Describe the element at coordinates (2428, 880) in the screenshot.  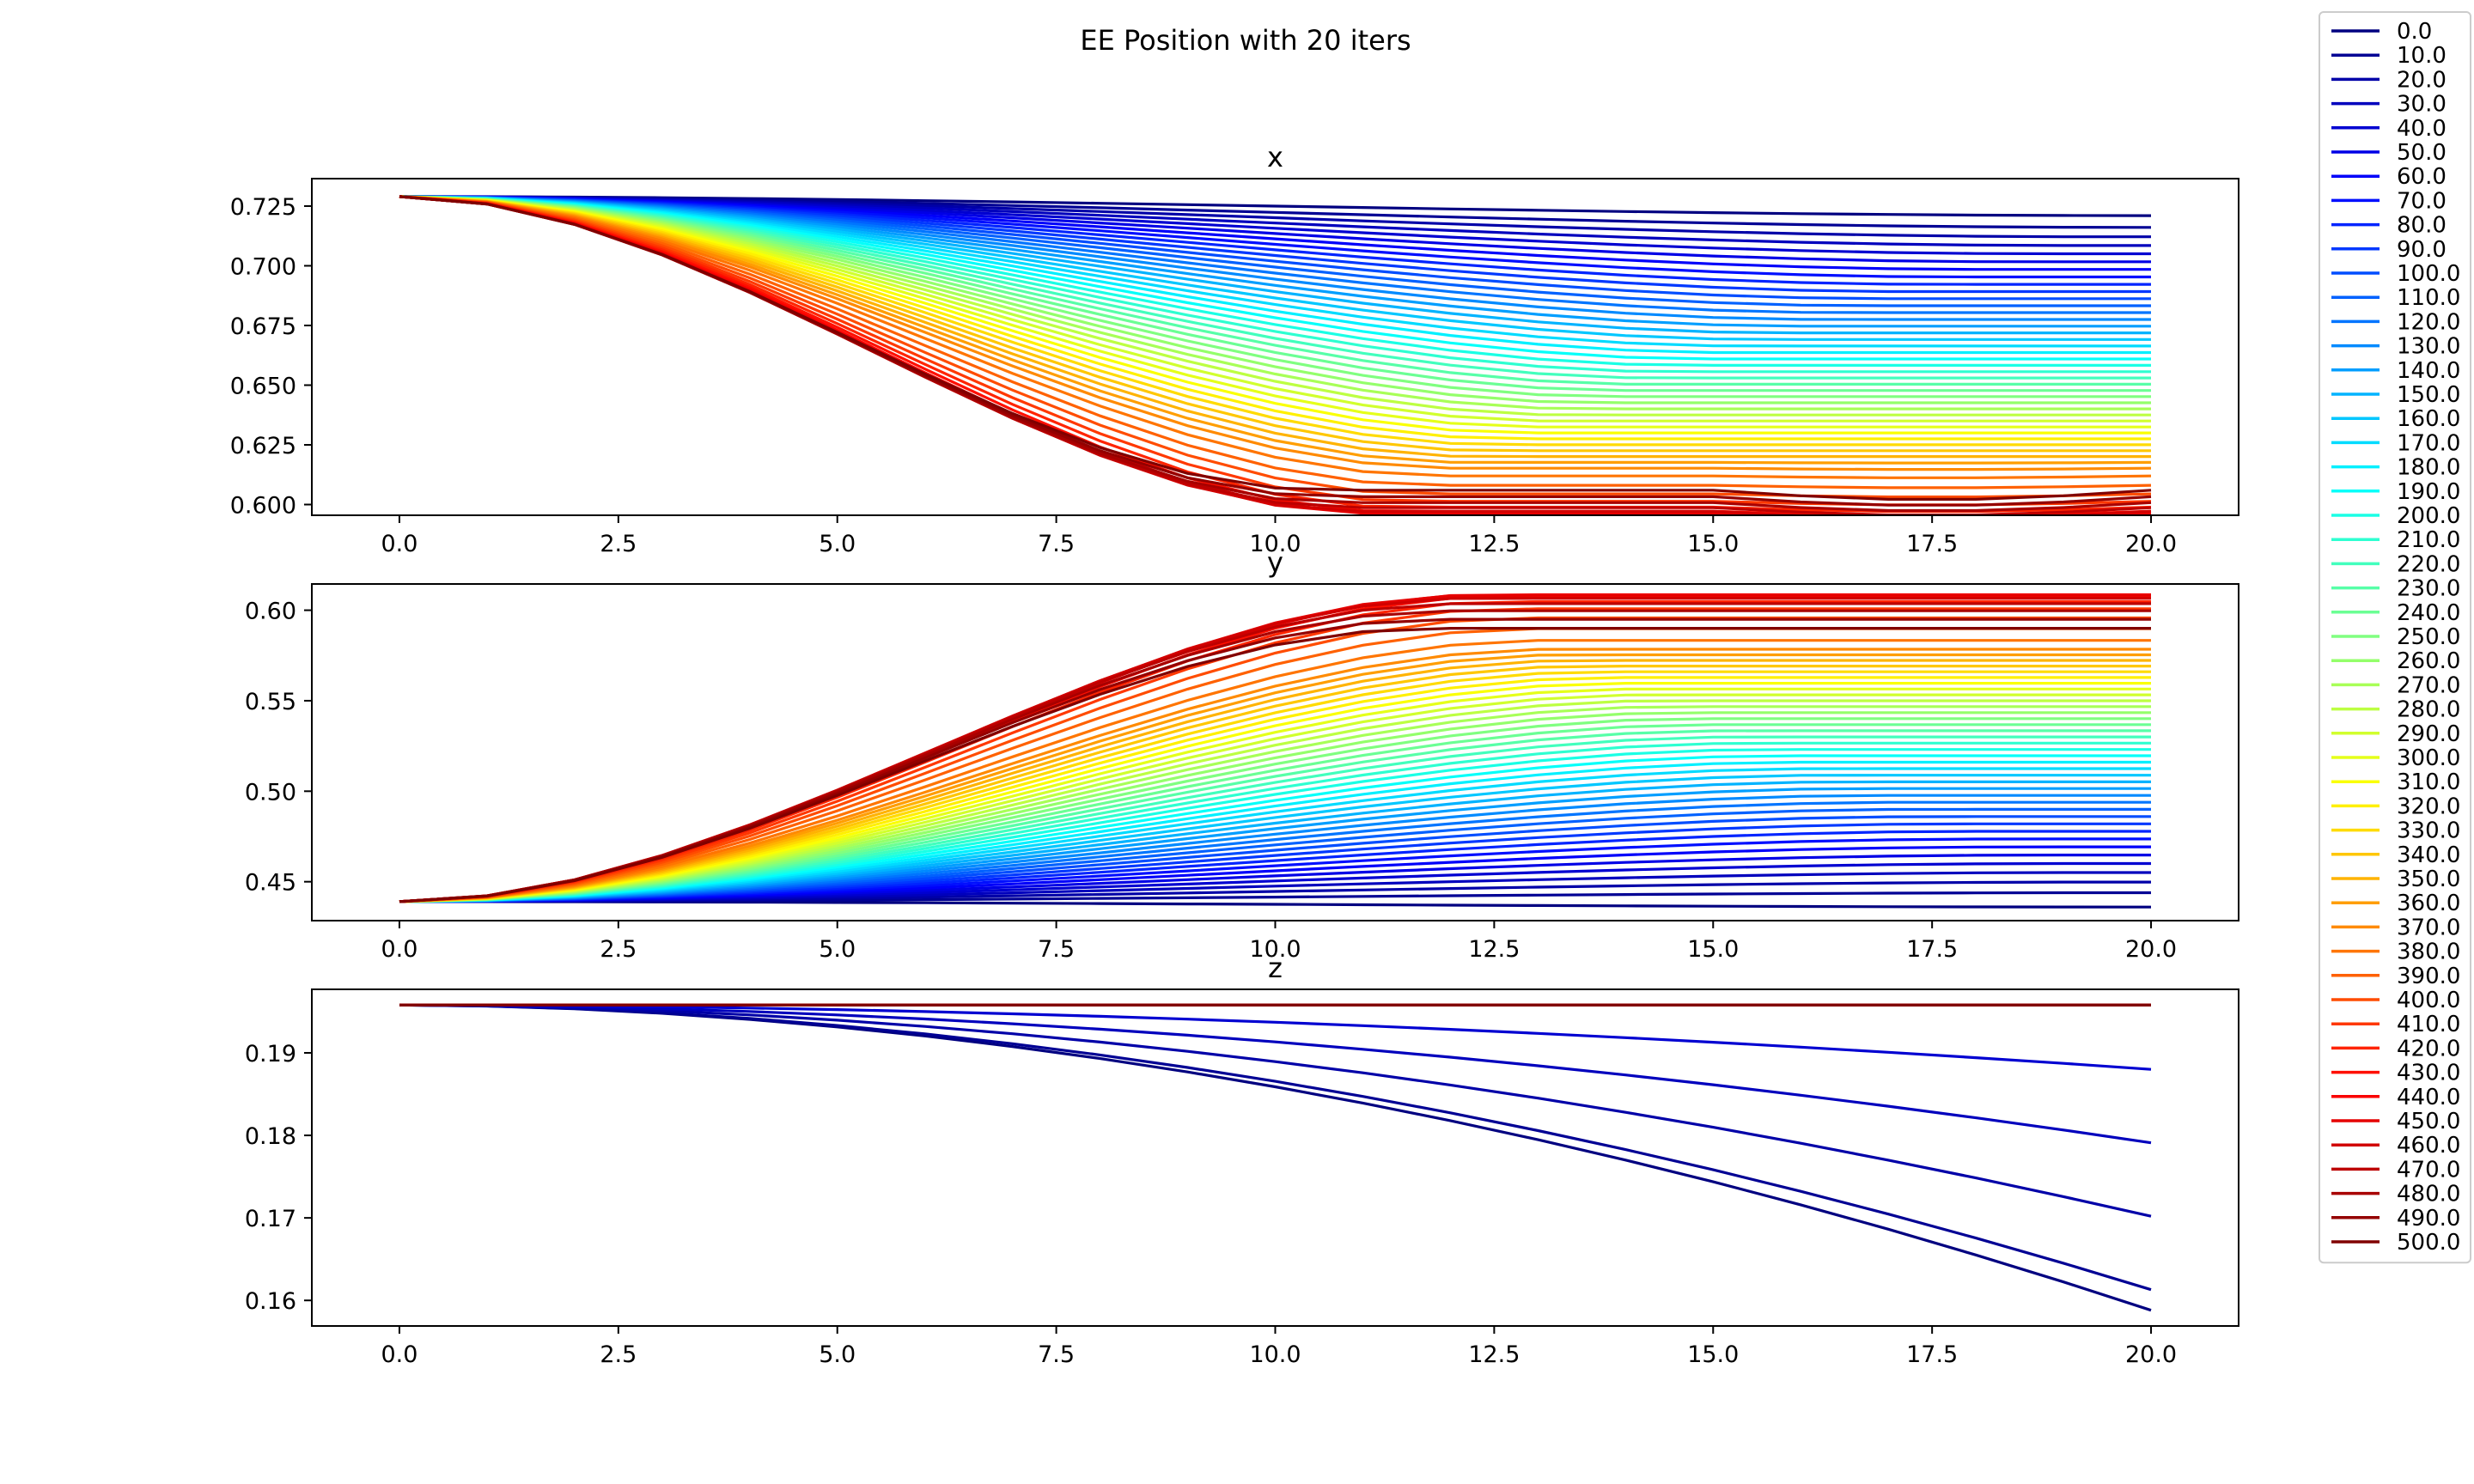
I see `legend-label: 350.0` at that location.